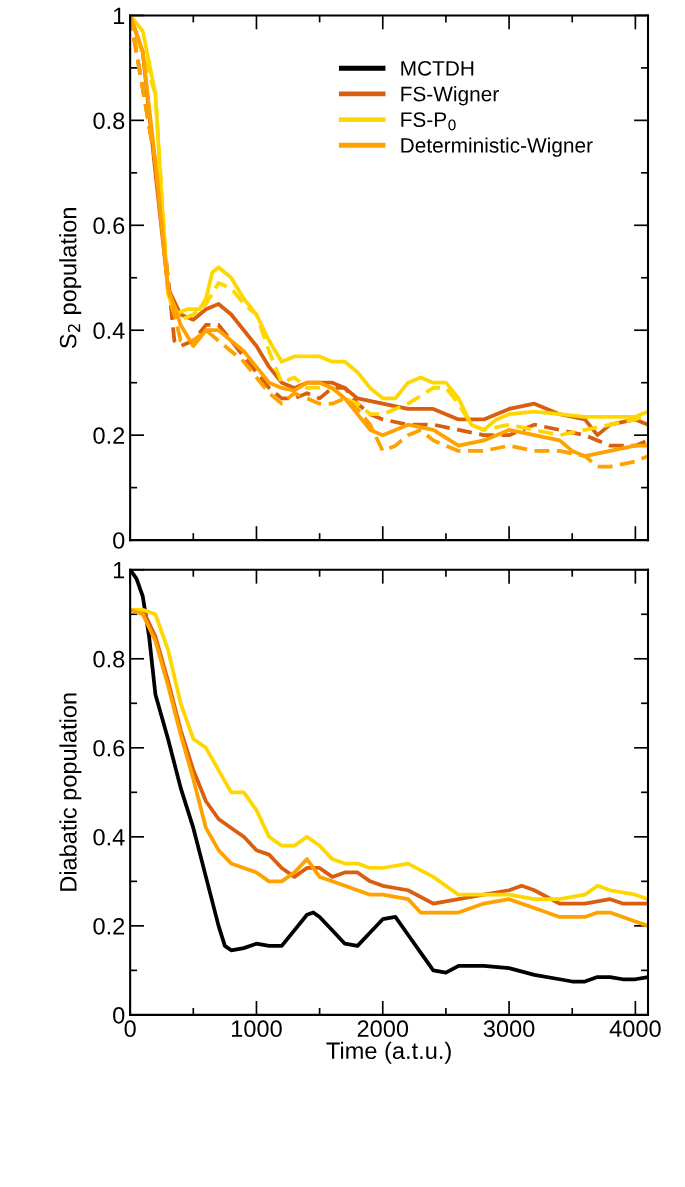  What do you see at coordinates (428, 121) in the screenshot?
I see `legend-label: FS-P$_{0}$` at bounding box center [428, 121].